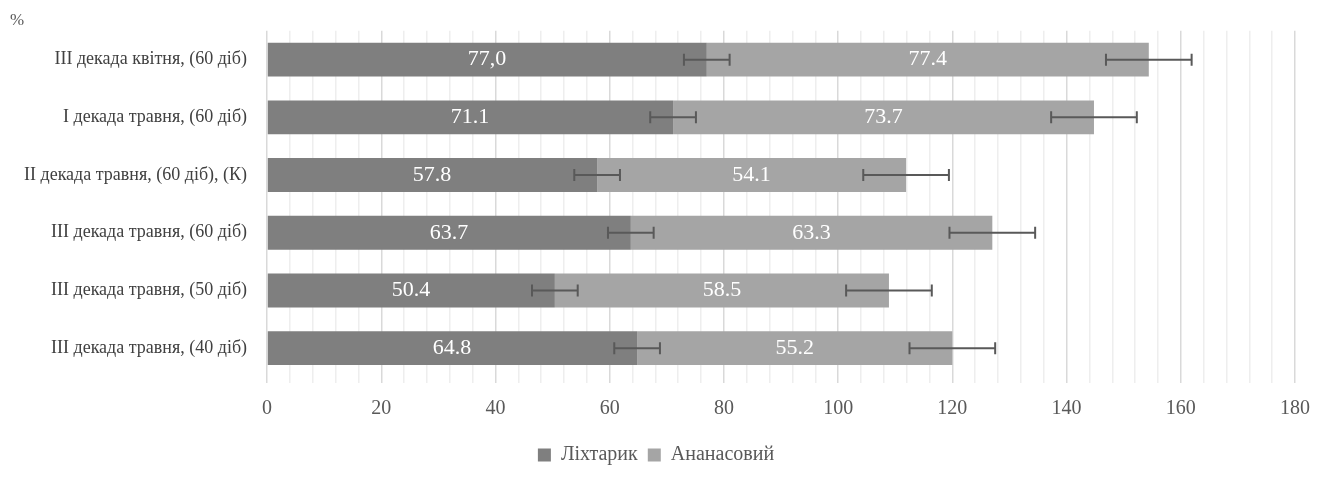 Image resolution: width=1332 pixels, height=483 pixels. I want to click on data-label: 50.4, so click(411, 289).